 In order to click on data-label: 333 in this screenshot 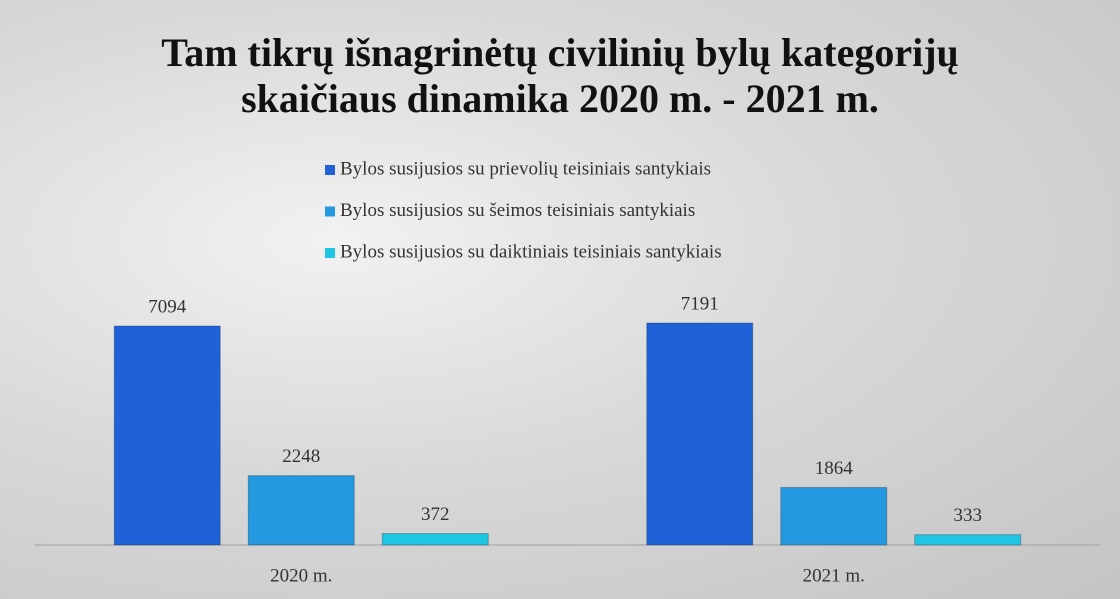, I will do `click(968, 515)`.